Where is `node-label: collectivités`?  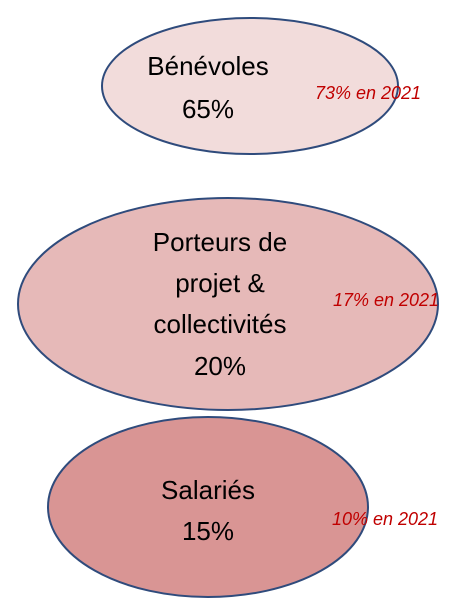 node-label: collectivités is located at coordinates (220, 324).